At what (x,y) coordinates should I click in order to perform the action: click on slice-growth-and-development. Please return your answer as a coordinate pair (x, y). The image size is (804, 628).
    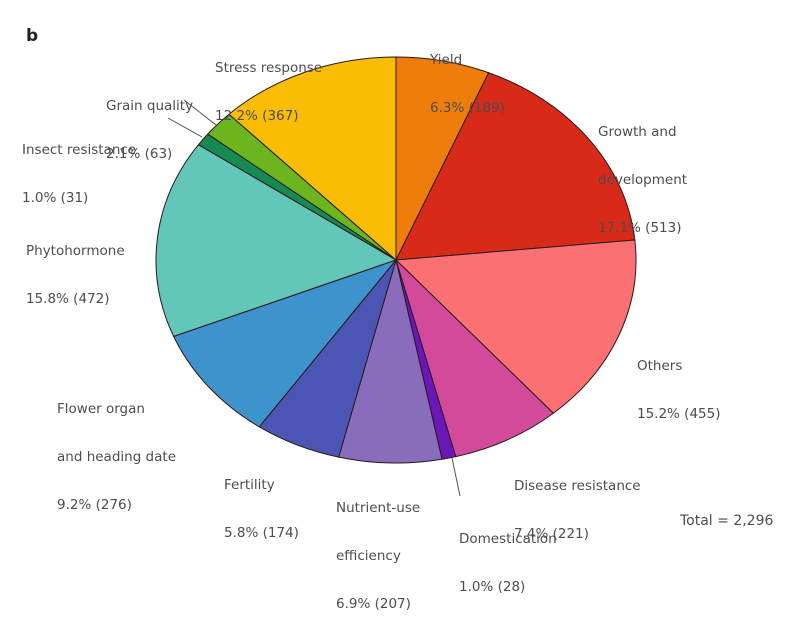
    Looking at the image, I should click on (515, 166).